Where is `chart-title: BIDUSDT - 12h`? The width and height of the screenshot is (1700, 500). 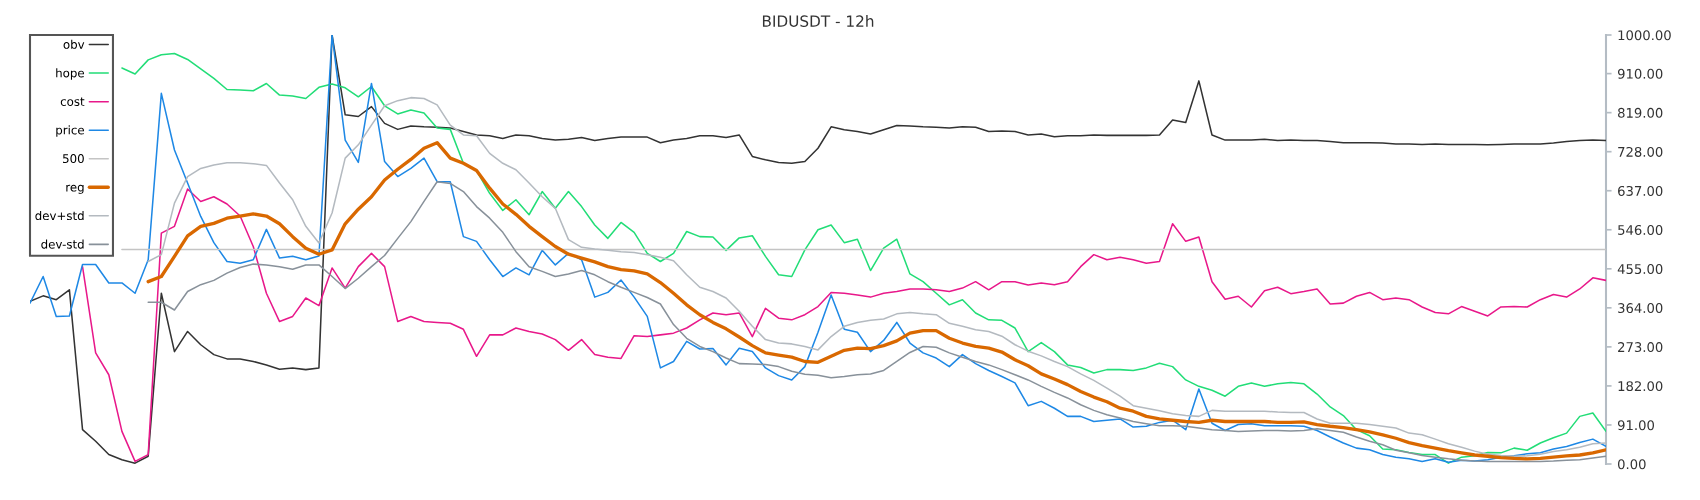
chart-title: BIDUSDT - 12h is located at coordinates (818, 21).